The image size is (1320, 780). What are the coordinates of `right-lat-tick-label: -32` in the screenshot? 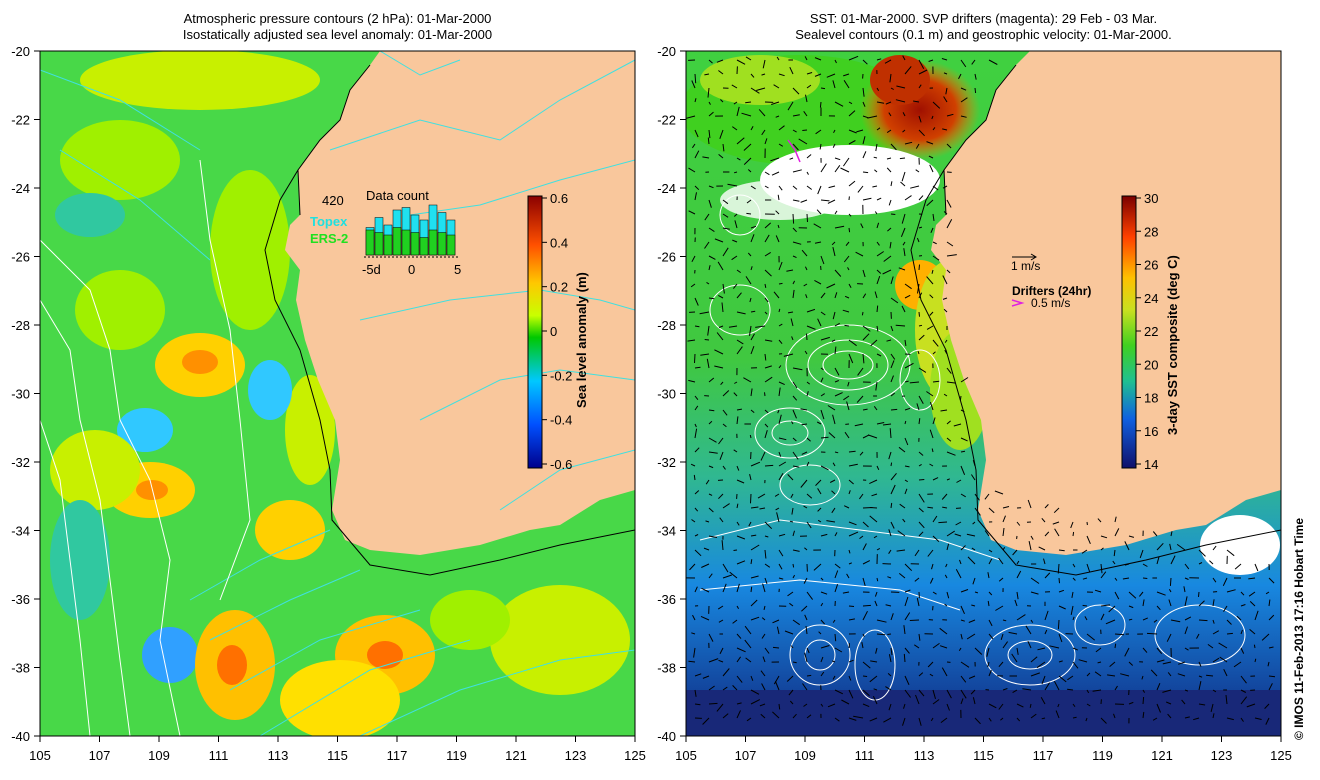 It's located at (666, 462).